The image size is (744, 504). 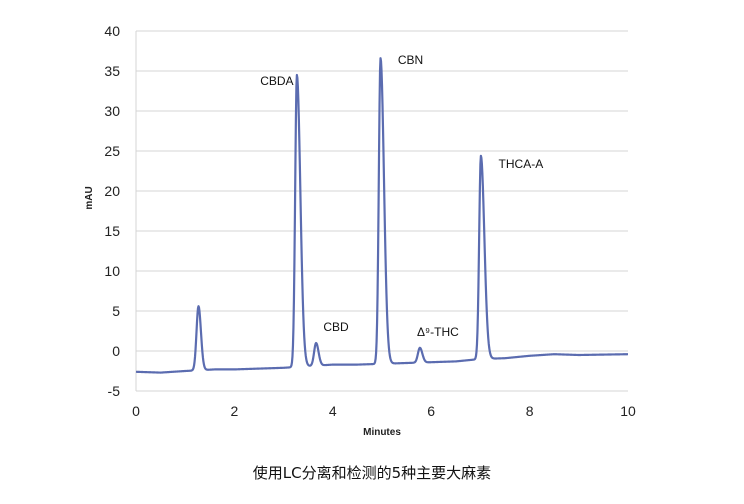 I want to click on peak-label: CBD, so click(x=336, y=327).